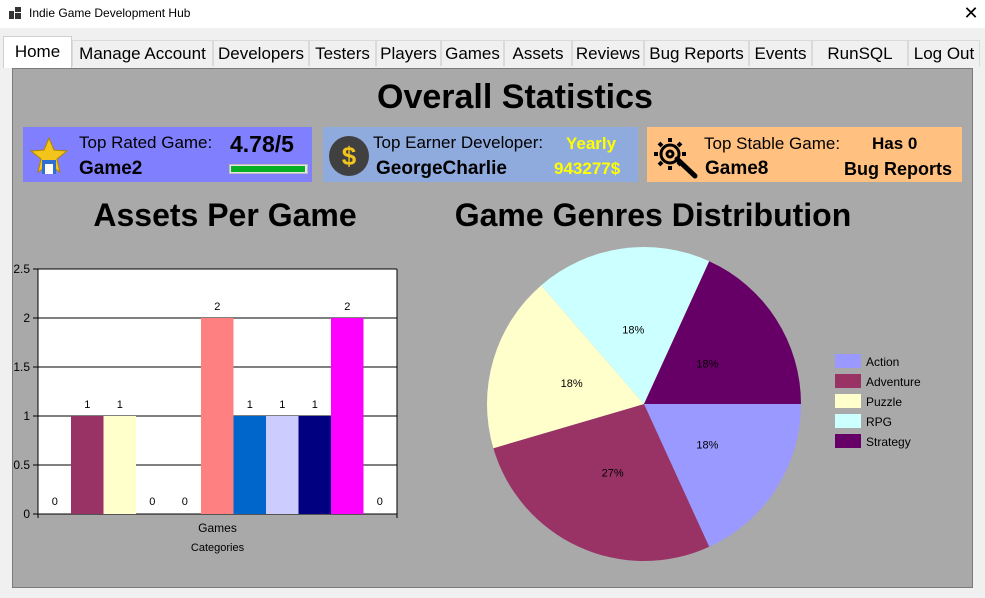 The height and width of the screenshot is (598, 985). I want to click on assets-chart-title: Assets Per Game, so click(225, 215).